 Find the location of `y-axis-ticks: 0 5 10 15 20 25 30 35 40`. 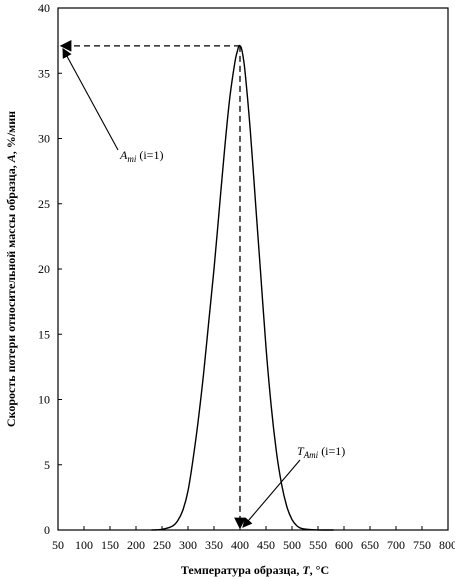

y-axis-ticks: 0 5 10 15 20 25 30 35 40 is located at coordinates (50, 269).